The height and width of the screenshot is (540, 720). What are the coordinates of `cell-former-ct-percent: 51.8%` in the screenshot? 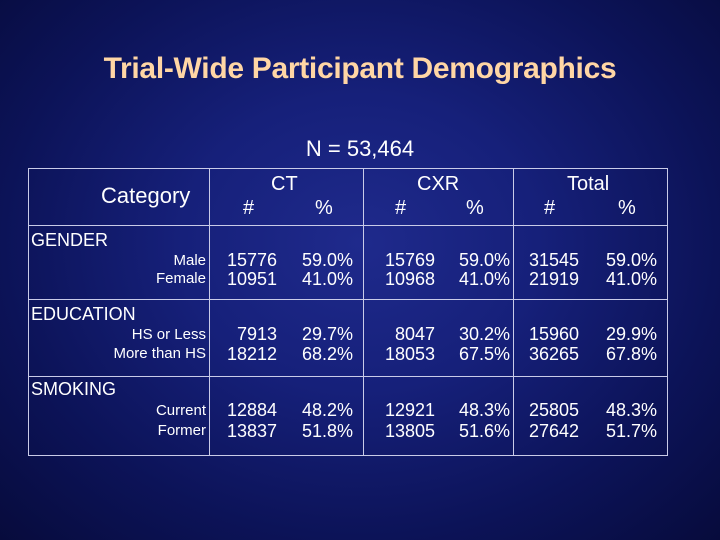 It's located at (327, 431).